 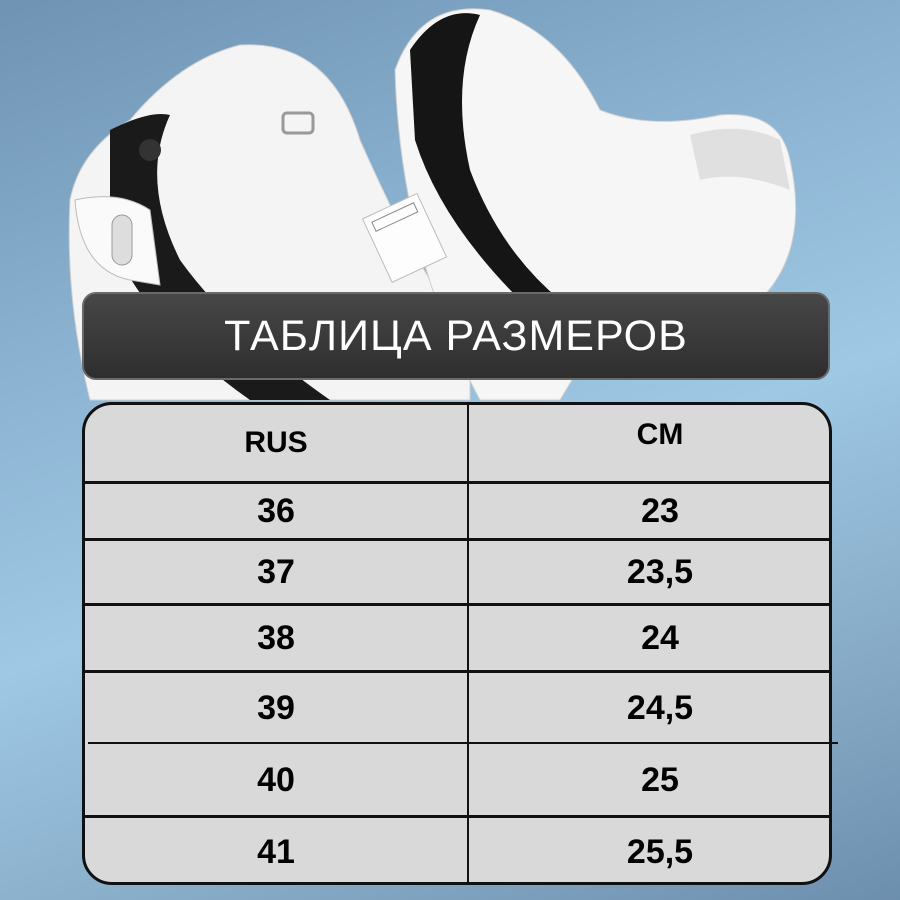 What do you see at coordinates (276, 442) in the screenshot?
I see `header-rus: RUS` at bounding box center [276, 442].